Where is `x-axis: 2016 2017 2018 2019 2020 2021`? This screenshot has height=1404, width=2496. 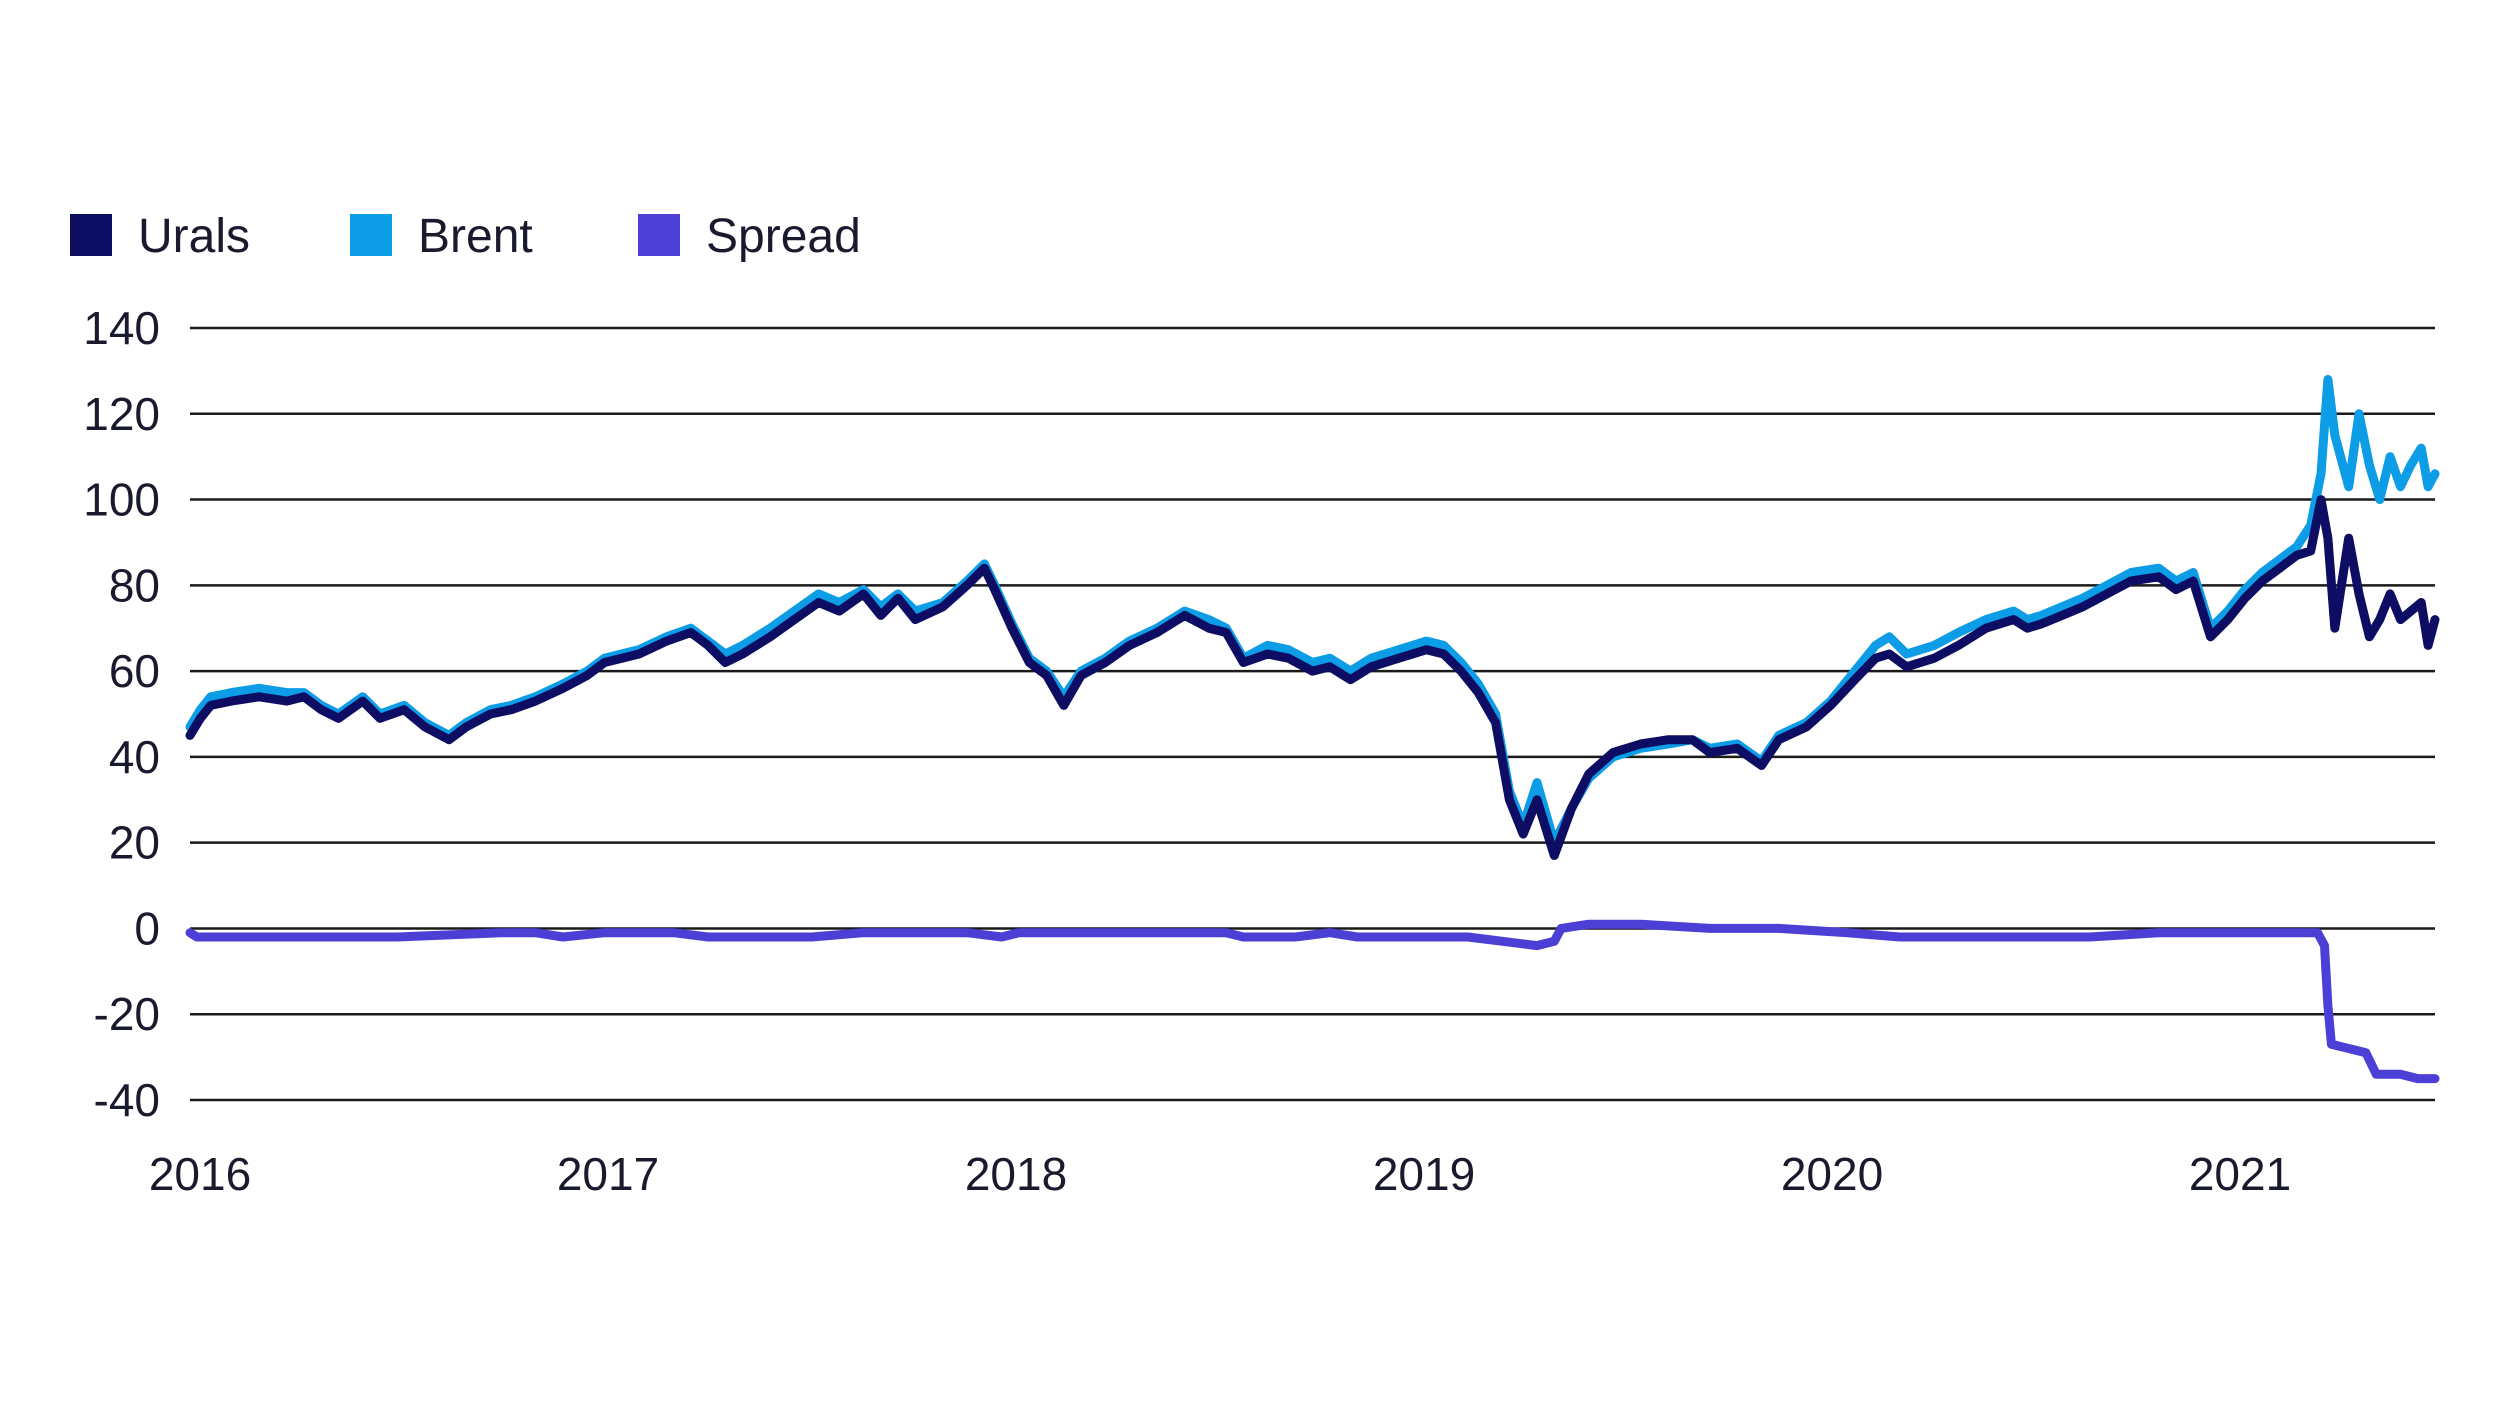
x-axis: 2016 2017 2018 2019 2020 2021 is located at coordinates (1220, 1174).